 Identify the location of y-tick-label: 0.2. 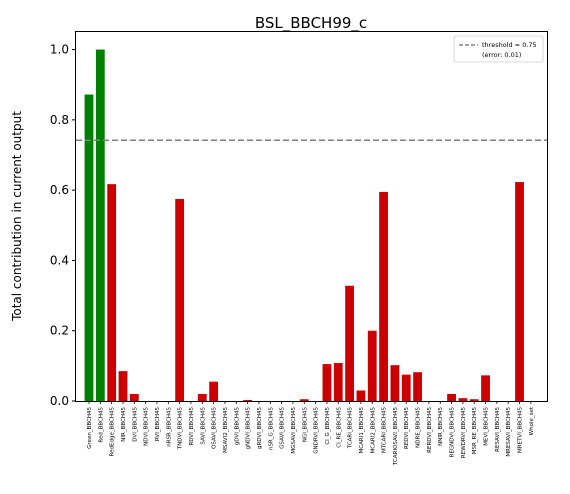
(59, 331).